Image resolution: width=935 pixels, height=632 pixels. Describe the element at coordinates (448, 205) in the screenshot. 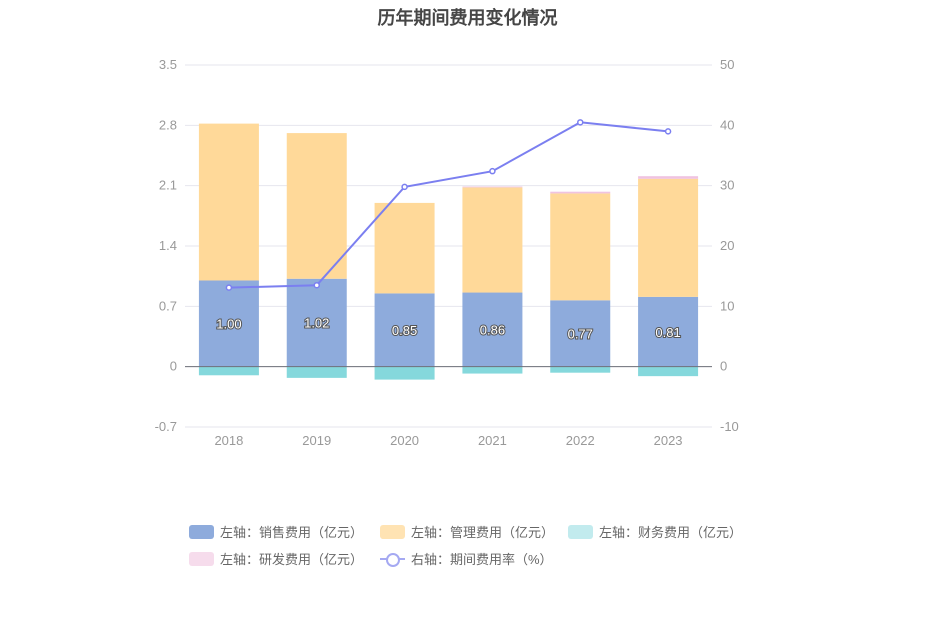

I see `line-expense-ratio` at that location.